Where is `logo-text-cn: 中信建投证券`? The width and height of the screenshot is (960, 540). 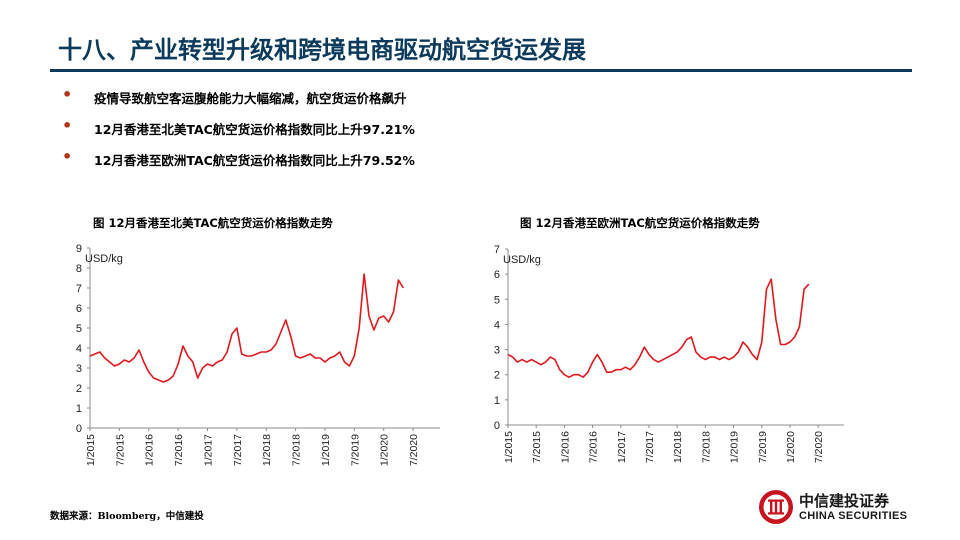
logo-text-cn: 中信建投证券 is located at coordinates (844, 501).